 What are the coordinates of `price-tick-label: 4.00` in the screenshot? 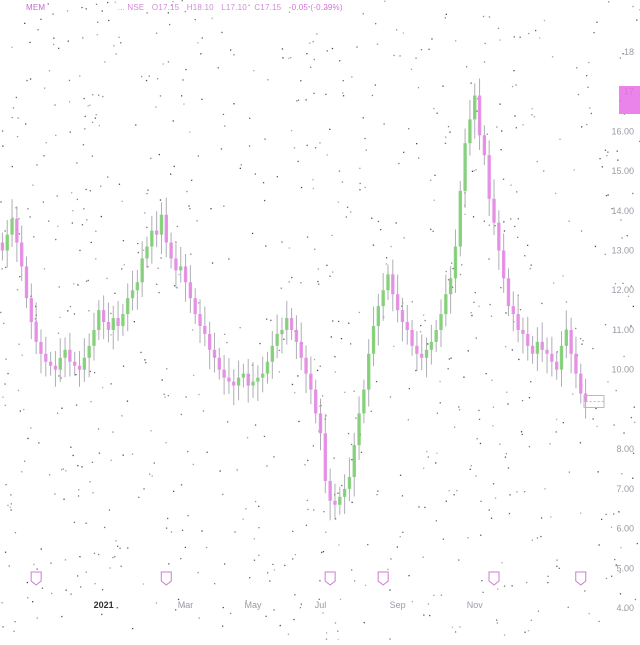 It's located at (625, 608).